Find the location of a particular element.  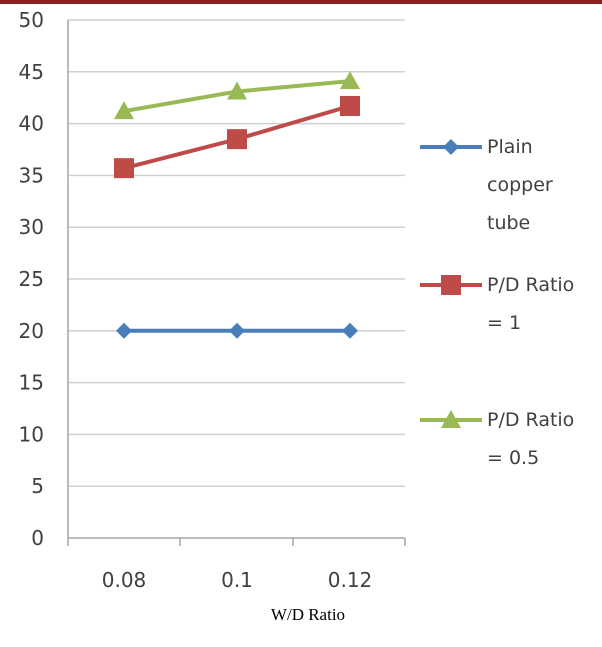

x-tick-label: 0.1 is located at coordinates (237, 580).